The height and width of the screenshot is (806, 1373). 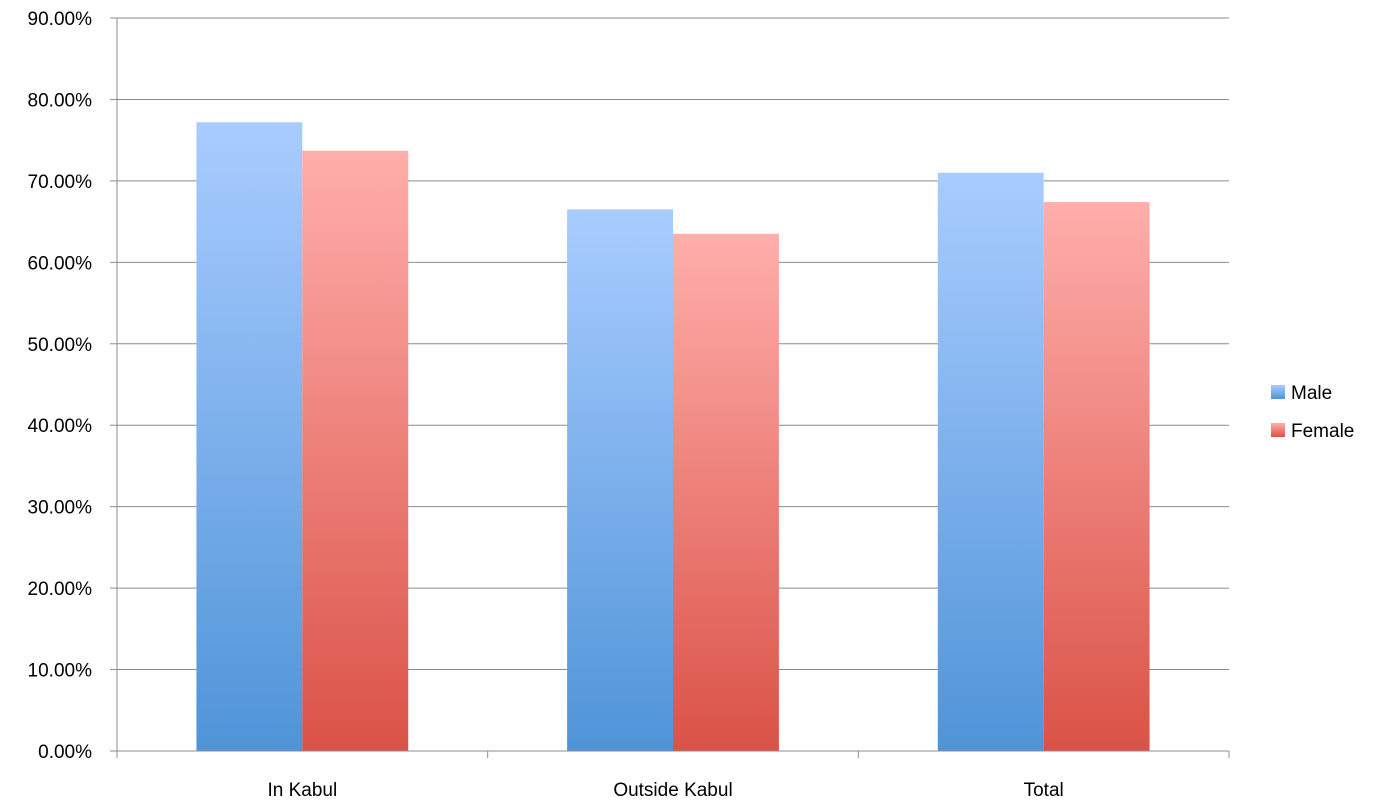 What do you see at coordinates (249, 436) in the screenshot?
I see `bar-male-in-kabul` at bounding box center [249, 436].